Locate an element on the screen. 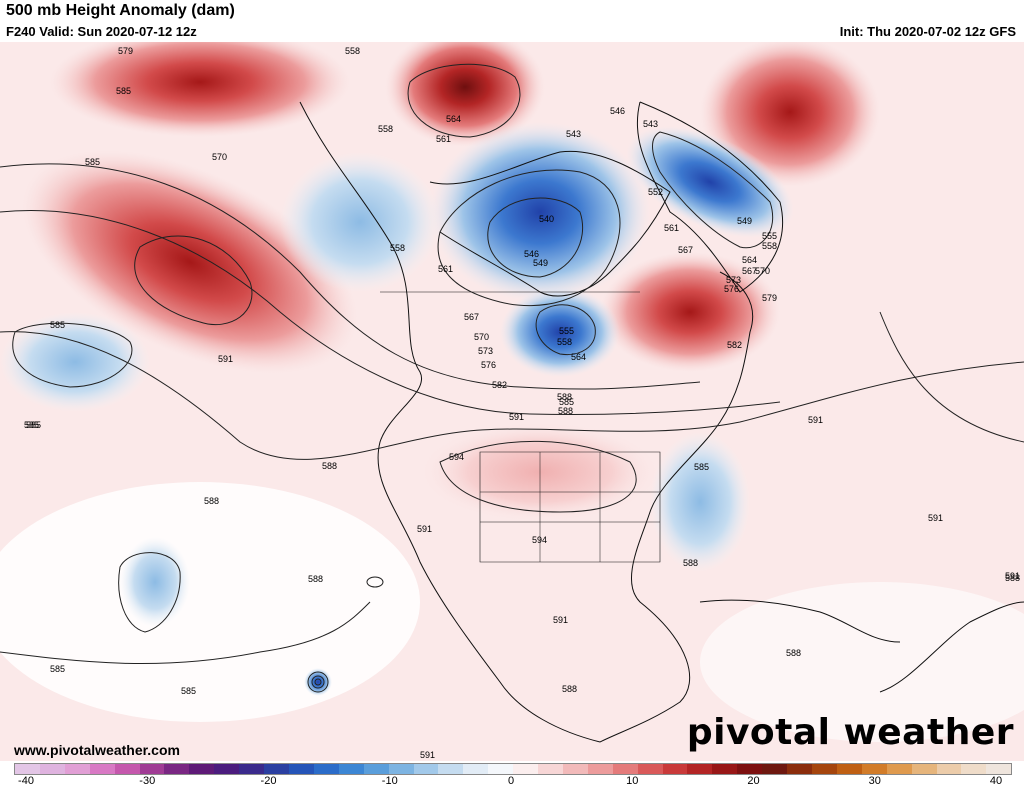 The width and height of the screenshot is (1024, 791). contour-label: 549 is located at coordinates (744, 221).